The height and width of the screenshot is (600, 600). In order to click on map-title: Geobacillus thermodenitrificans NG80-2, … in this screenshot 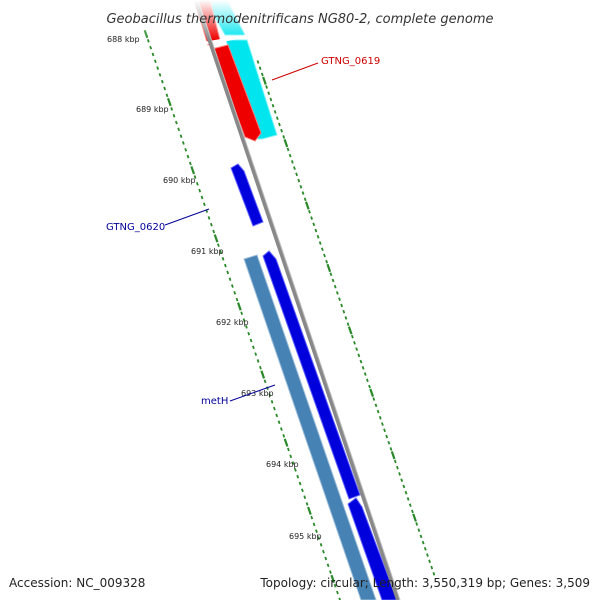, I will do `click(299, 19)`.